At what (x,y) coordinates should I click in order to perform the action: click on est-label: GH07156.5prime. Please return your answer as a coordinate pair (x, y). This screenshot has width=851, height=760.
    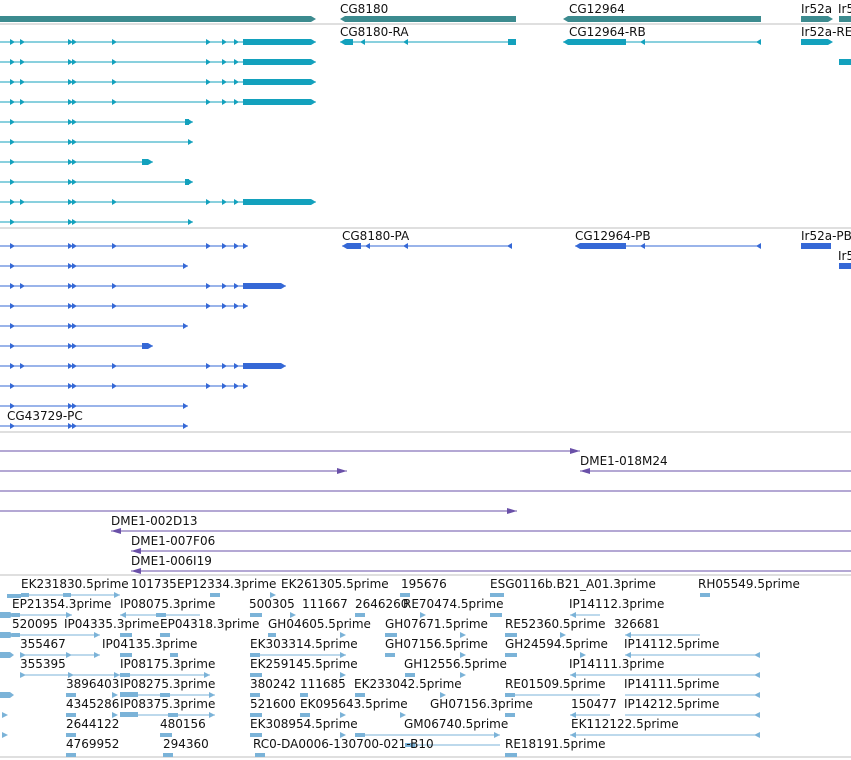
    Looking at the image, I should click on (436, 644).